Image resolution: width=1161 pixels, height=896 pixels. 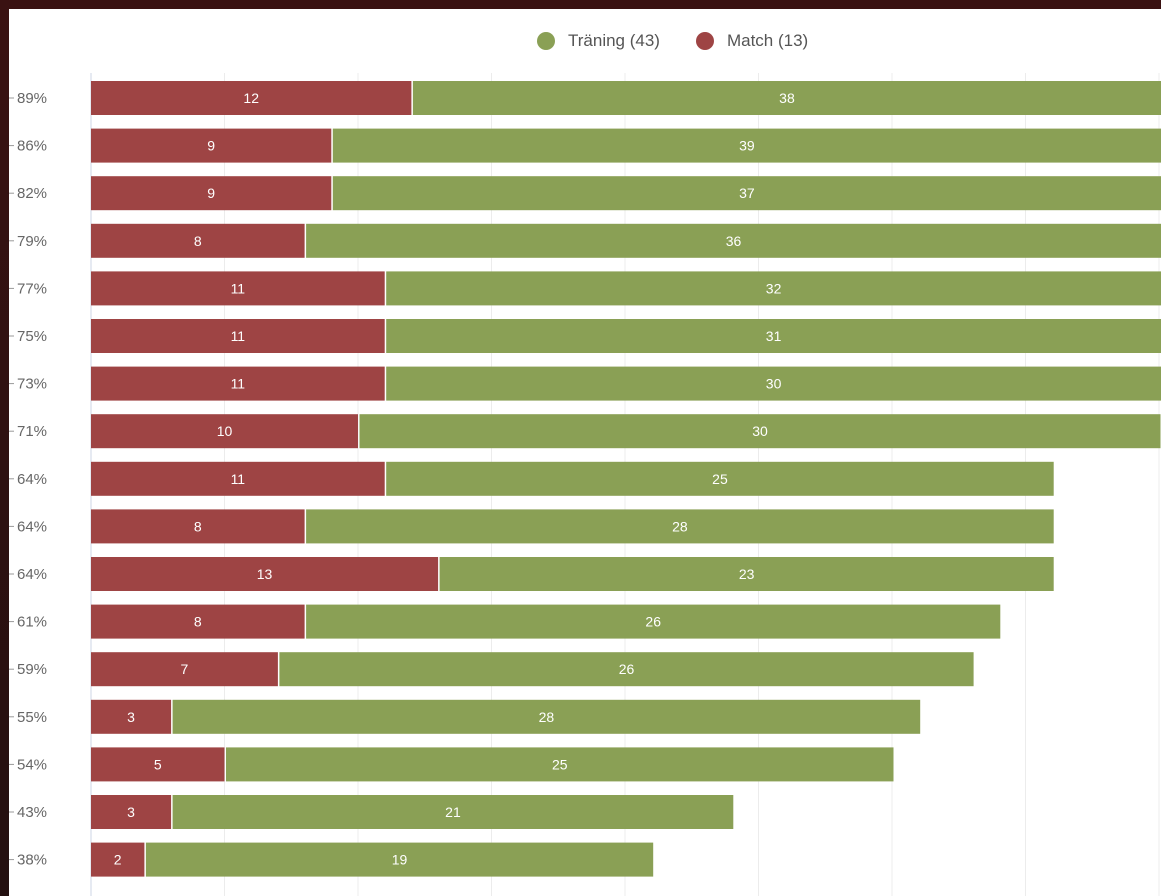 I want to click on bar-training-label: 38, so click(x=787, y=98).